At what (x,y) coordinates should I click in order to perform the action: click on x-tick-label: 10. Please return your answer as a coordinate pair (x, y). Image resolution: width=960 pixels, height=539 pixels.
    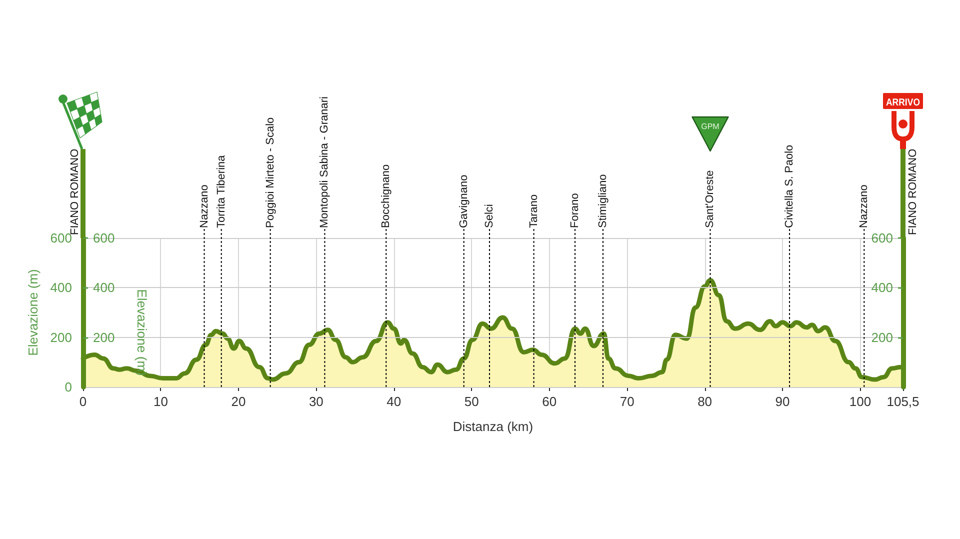
    Looking at the image, I should click on (160, 401).